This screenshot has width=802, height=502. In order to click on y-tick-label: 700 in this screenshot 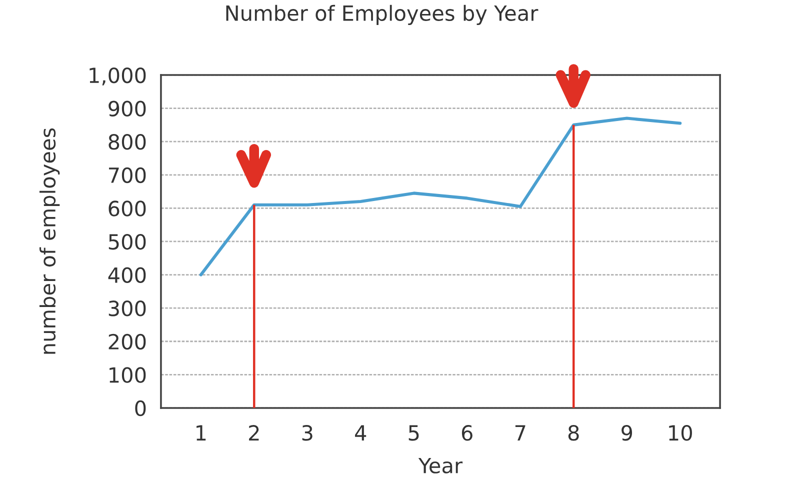, I will do `click(127, 175)`.